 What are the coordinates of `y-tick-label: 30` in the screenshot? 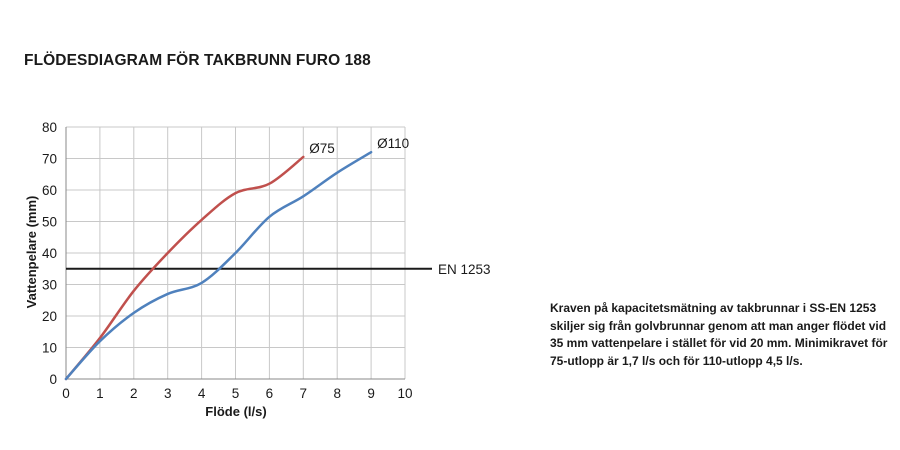 It's located at (49, 285).